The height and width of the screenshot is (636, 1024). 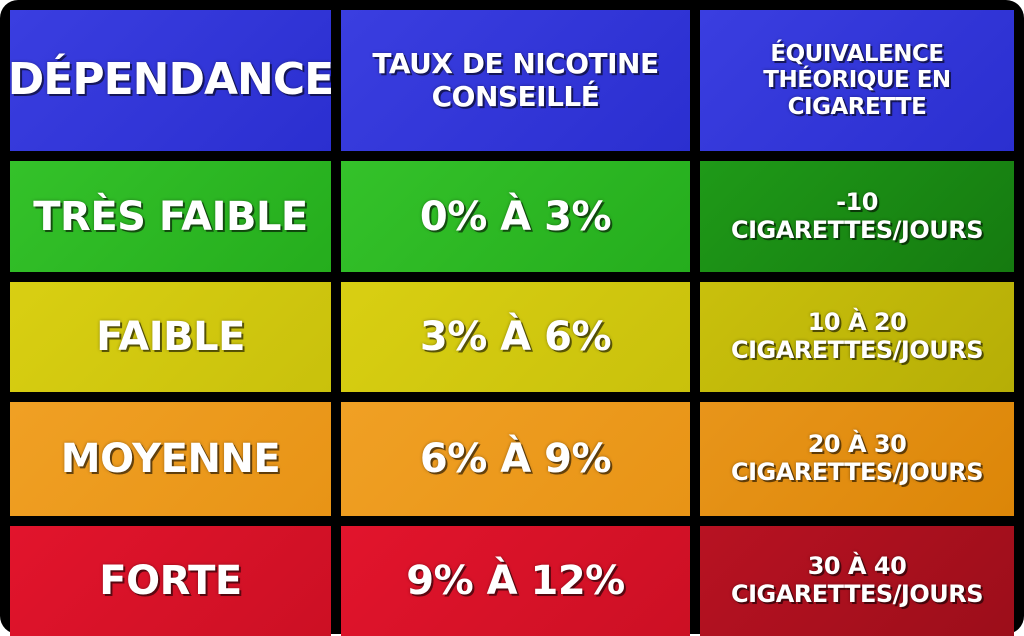 I want to click on row-equivalence: -10 CIGARETTES/JOURS, so click(x=857, y=216).